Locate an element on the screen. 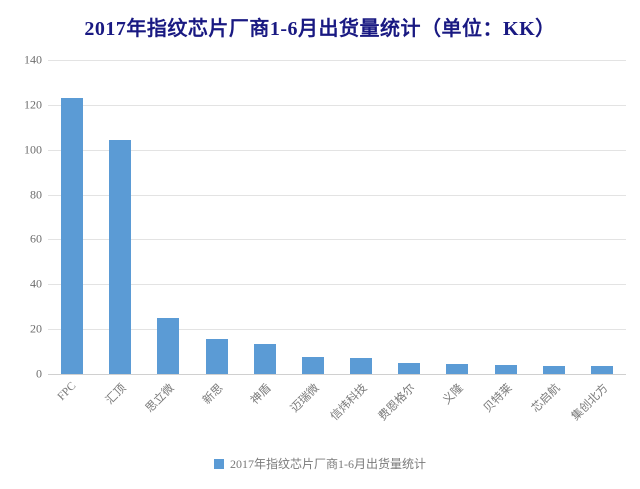 This screenshot has height=489, width=640. x-axis-tick-label: 思立微 is located at coordinates (161, 399).